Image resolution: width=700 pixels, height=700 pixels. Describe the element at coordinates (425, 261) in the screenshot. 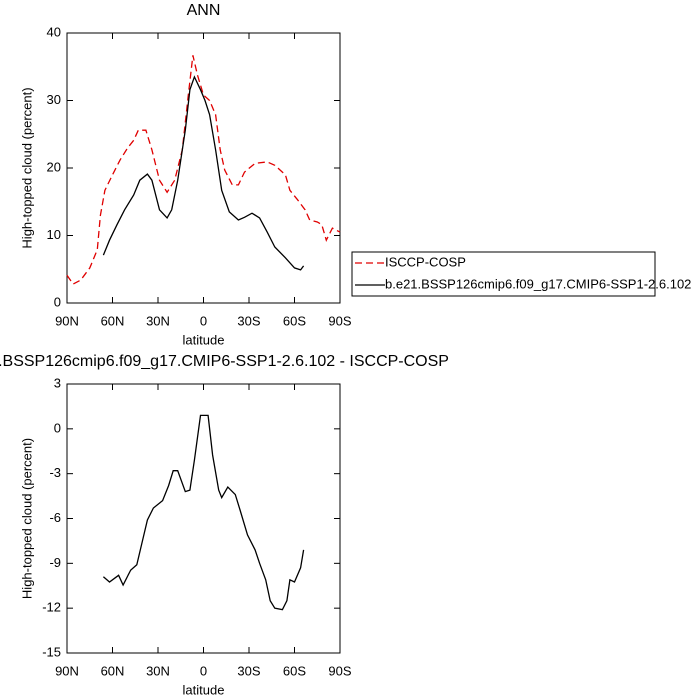

I see `legend-label: ISCCP-COSP` at that location.